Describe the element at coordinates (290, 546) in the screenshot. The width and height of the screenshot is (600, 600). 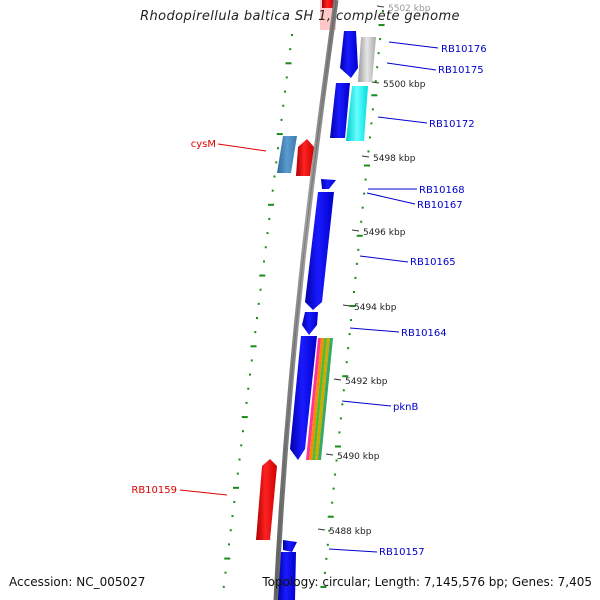
I see `gene-arrow-rb10157` at that location.